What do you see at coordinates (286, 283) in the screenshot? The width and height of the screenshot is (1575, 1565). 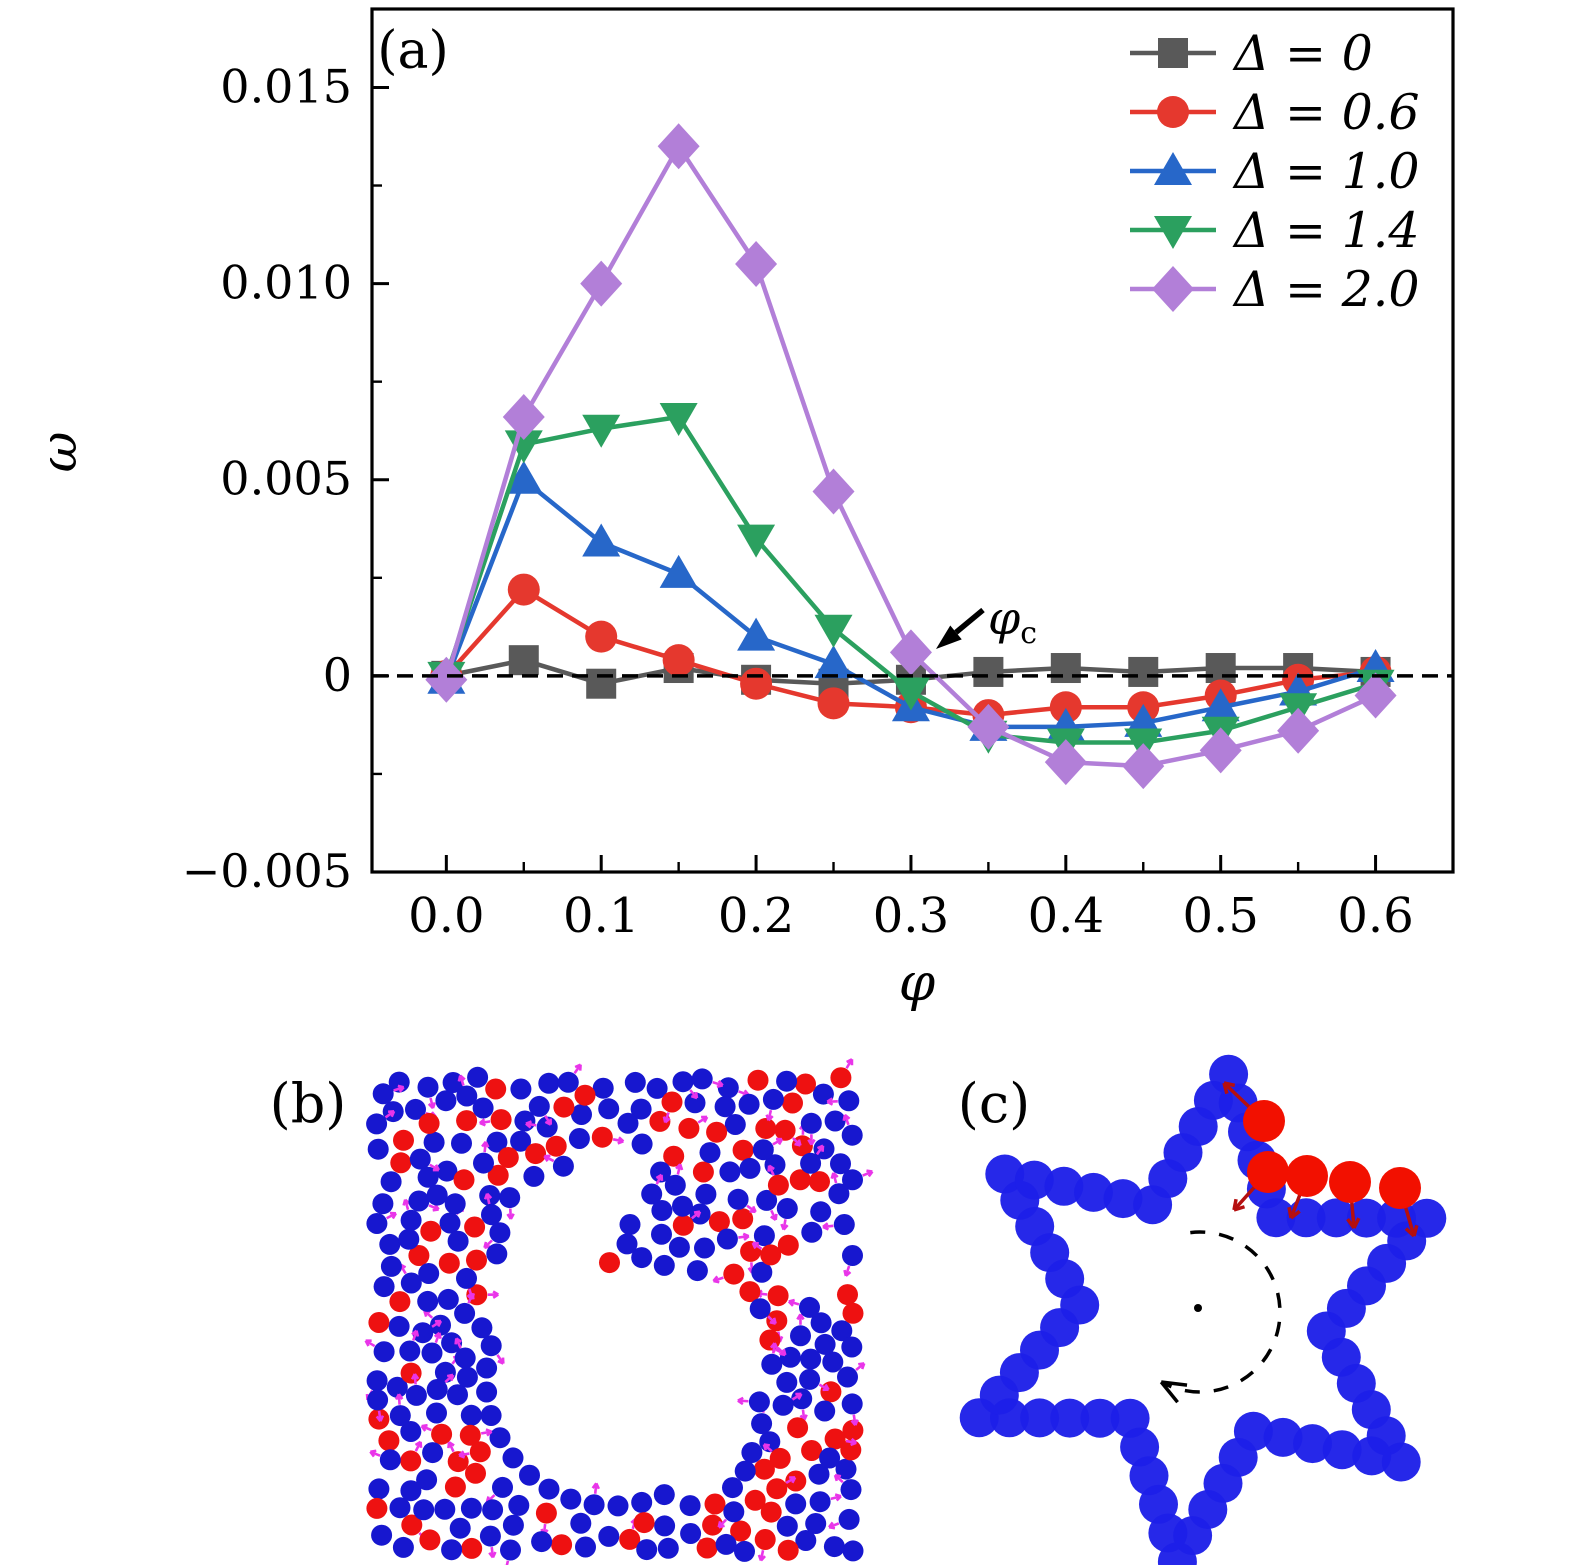 I see `y-tick-label: 0.010` at bounding box center [286, 283].